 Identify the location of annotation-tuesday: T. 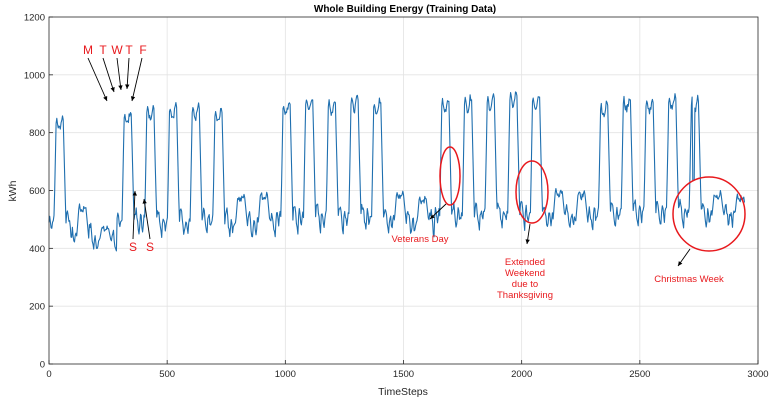
(103, 50).